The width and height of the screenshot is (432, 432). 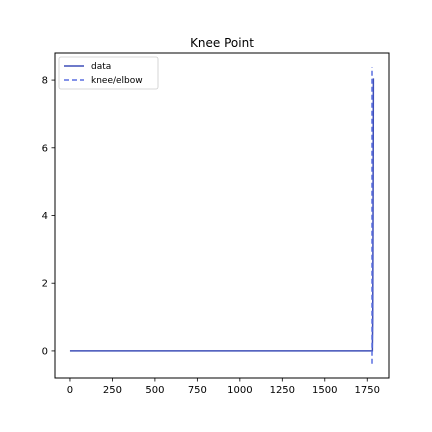 What do you see at coordinates (223, 387) in the screenshot?
I see `x-axis: 0 250 500 750 1000 1250 1500 1750` at bounding box center [223, 387].